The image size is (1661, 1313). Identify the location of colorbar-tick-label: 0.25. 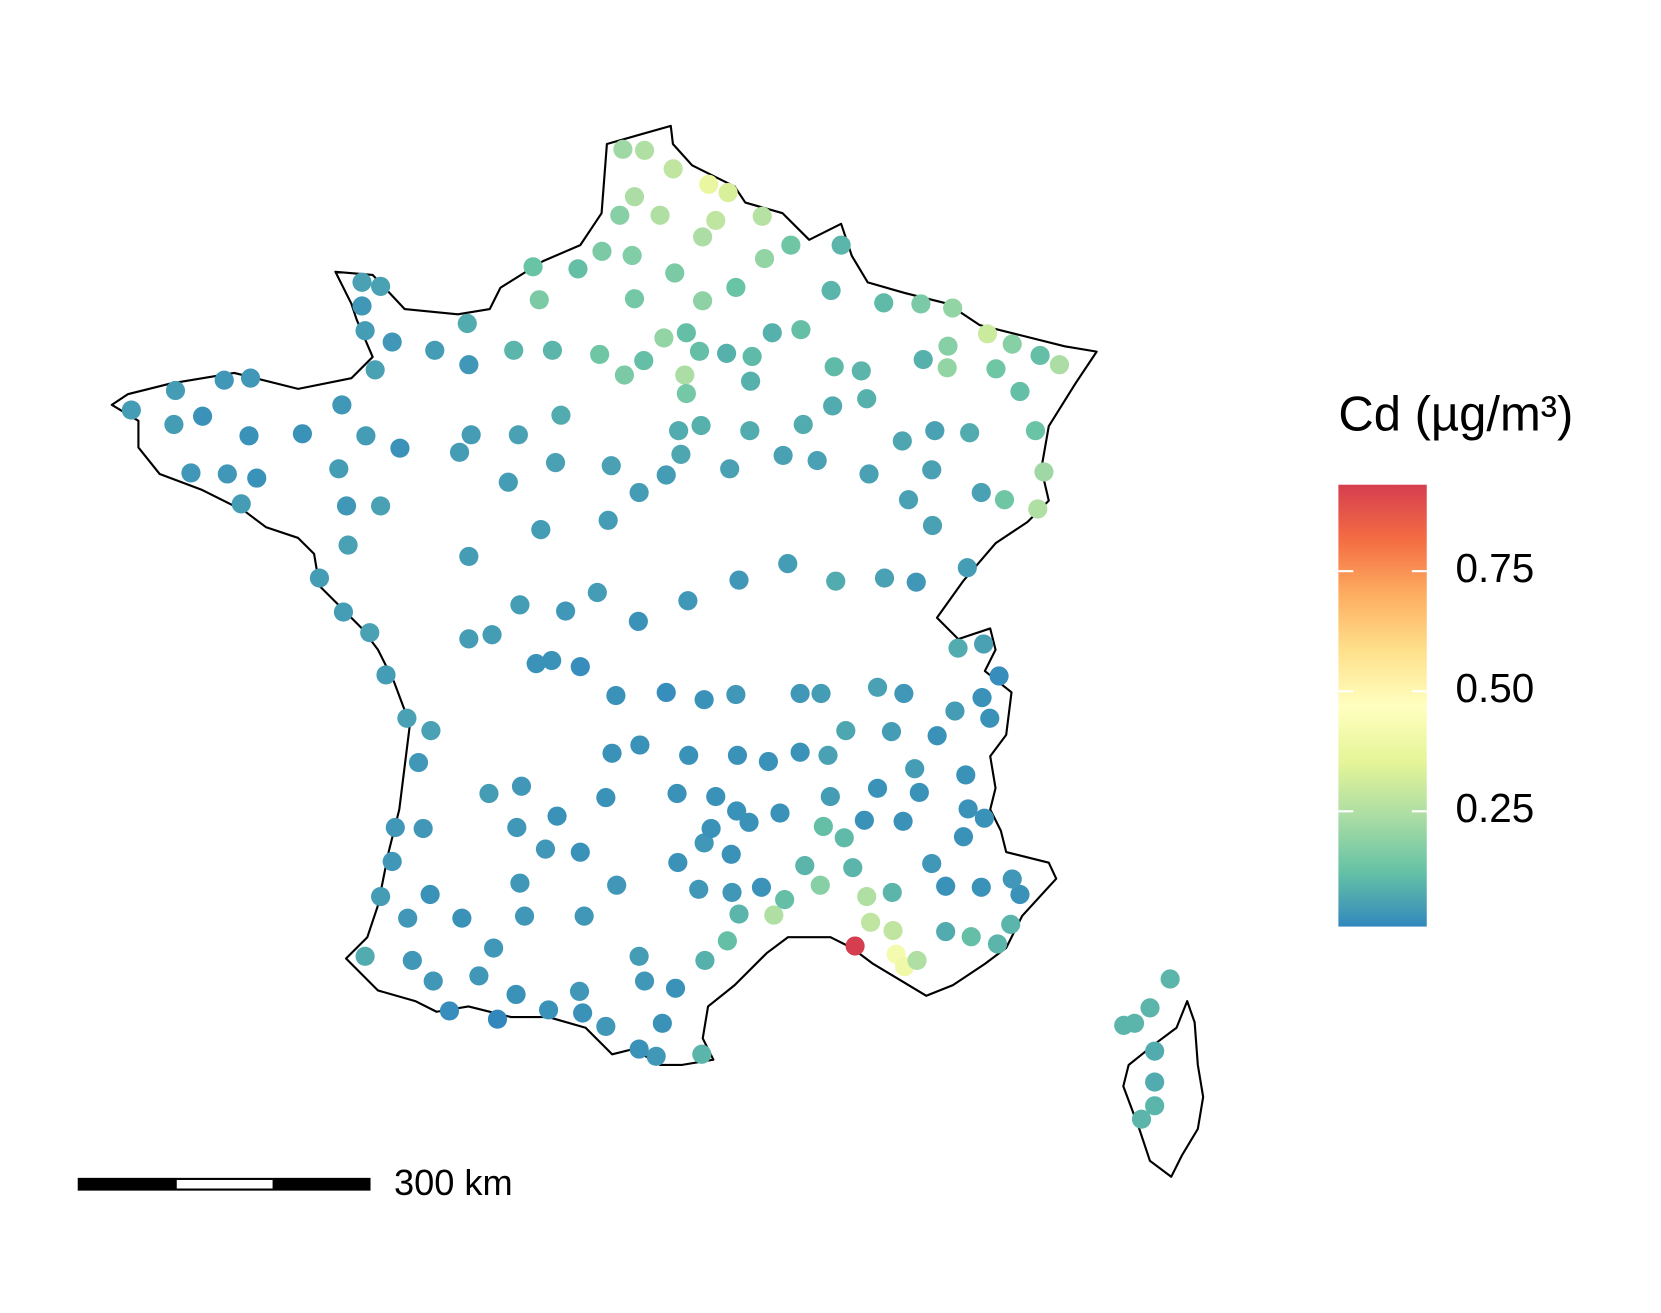
(1495, 808).